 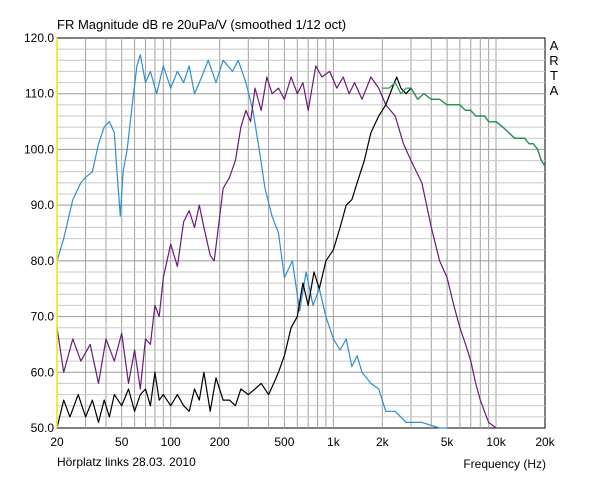 What do you see at coordinates (39, 149) in the screenshot?
I see `y-tick-label: 100.0` at bounding box center [39, 149].